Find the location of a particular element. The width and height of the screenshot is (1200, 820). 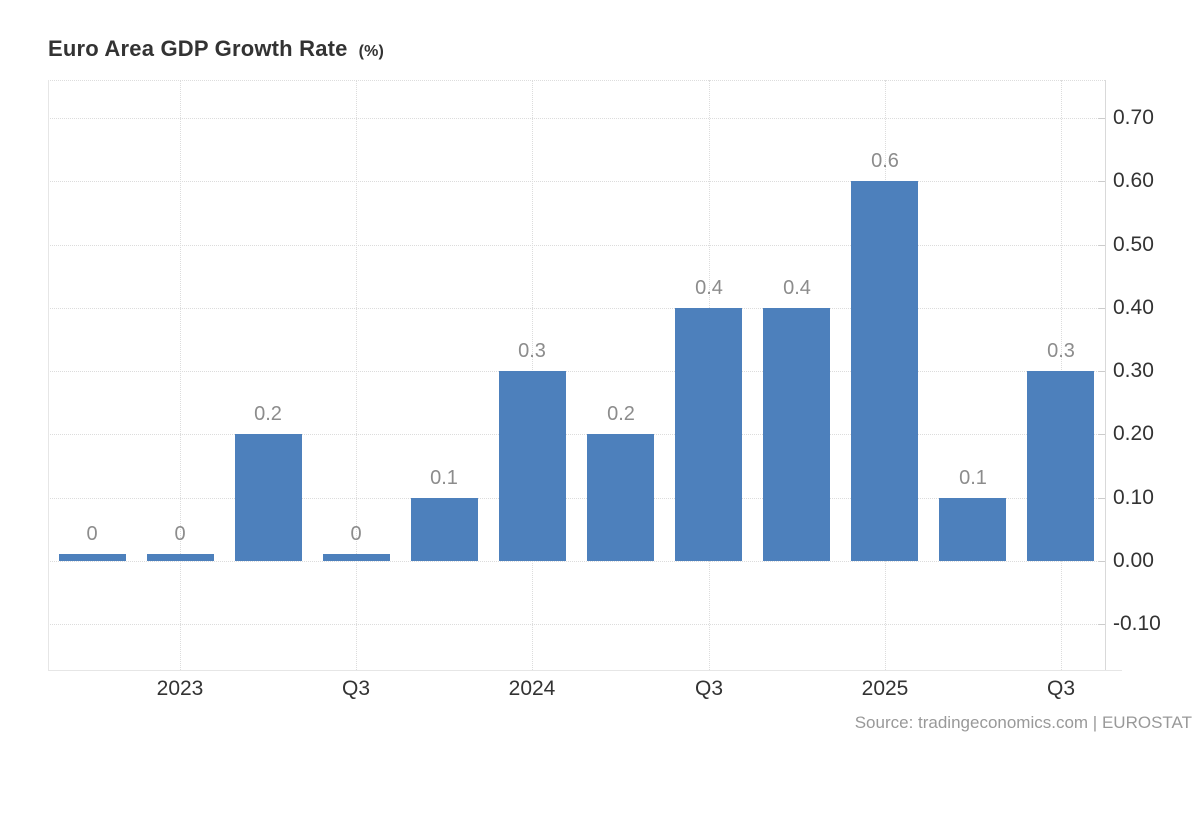

y-tick-label: 0.10 is located at coordinates (1133, 497).